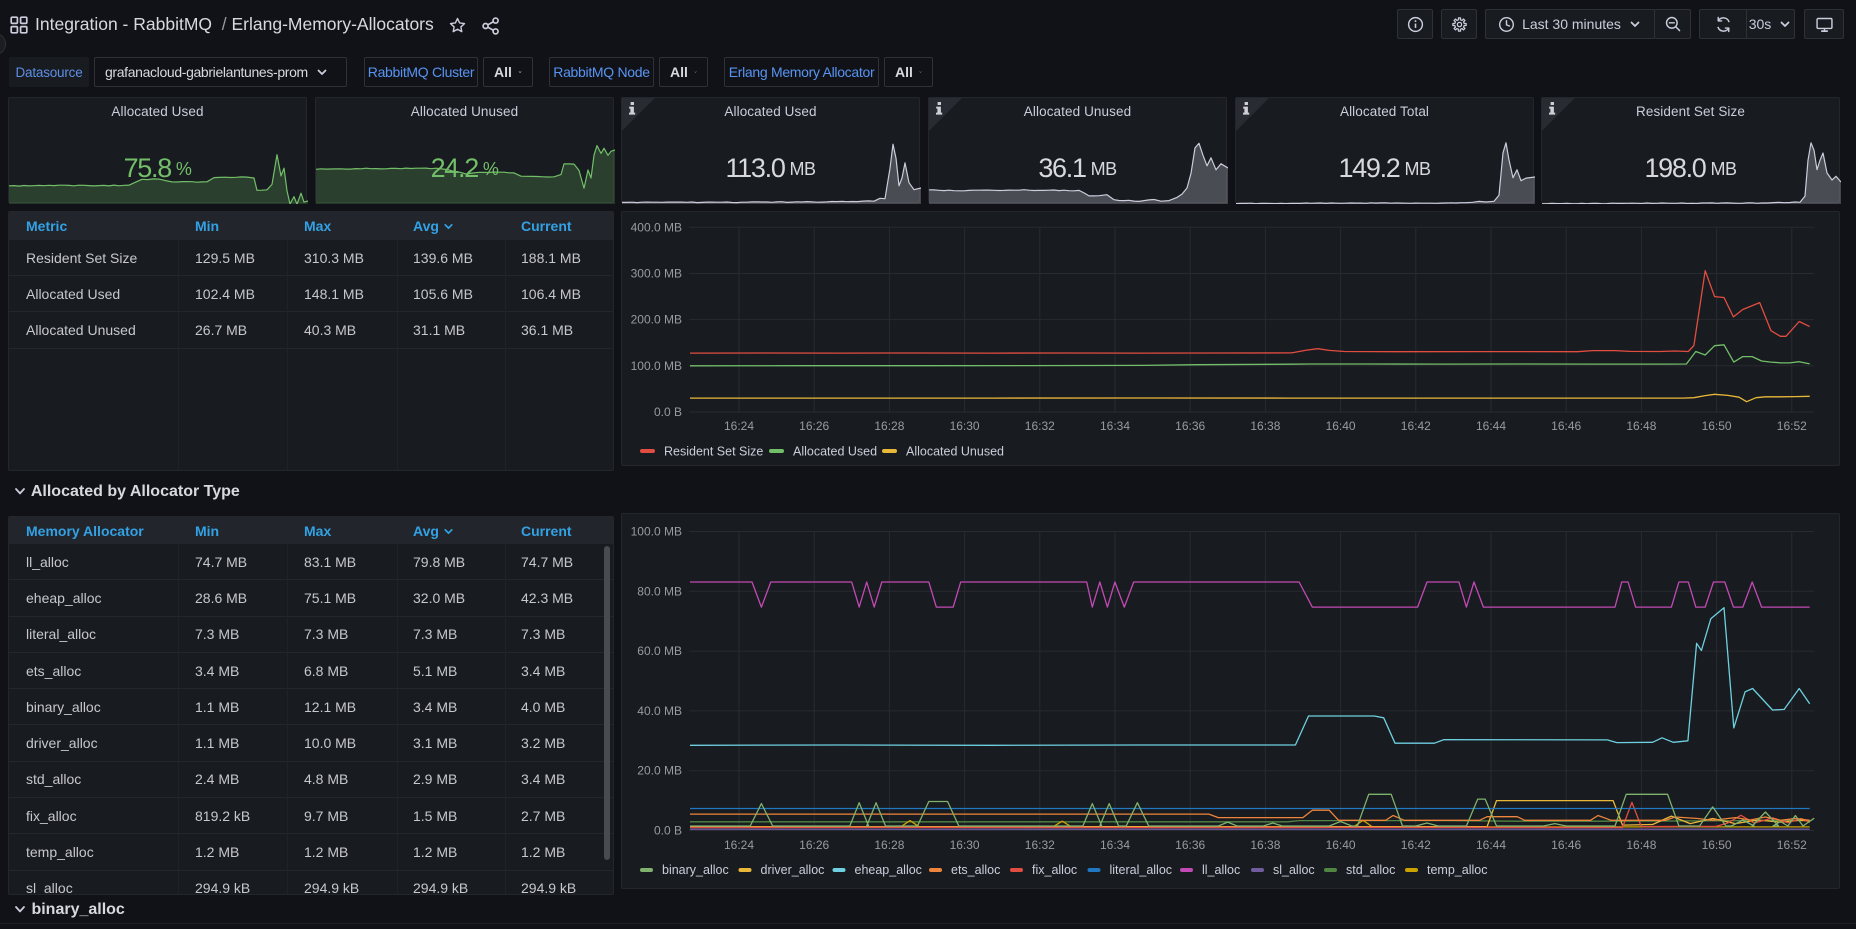 This screenshot has height=929, width=1856. What do you see at coordinates (656, 274) in the screenshot?
I see `svg-text: 300.0 MB` at bounding box center [656, 274].